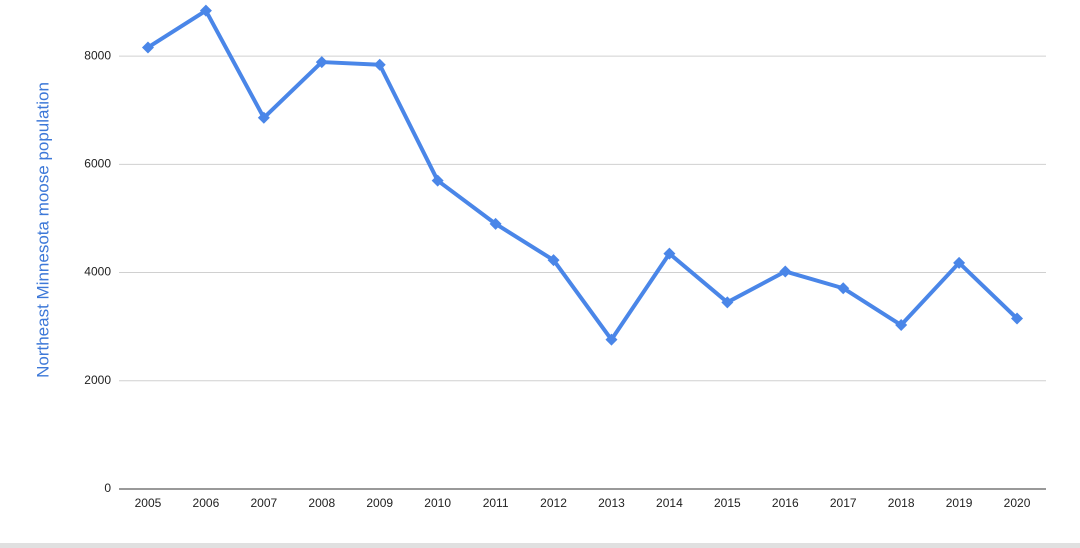  I want to click on bottom-bar, so click(540, 545).